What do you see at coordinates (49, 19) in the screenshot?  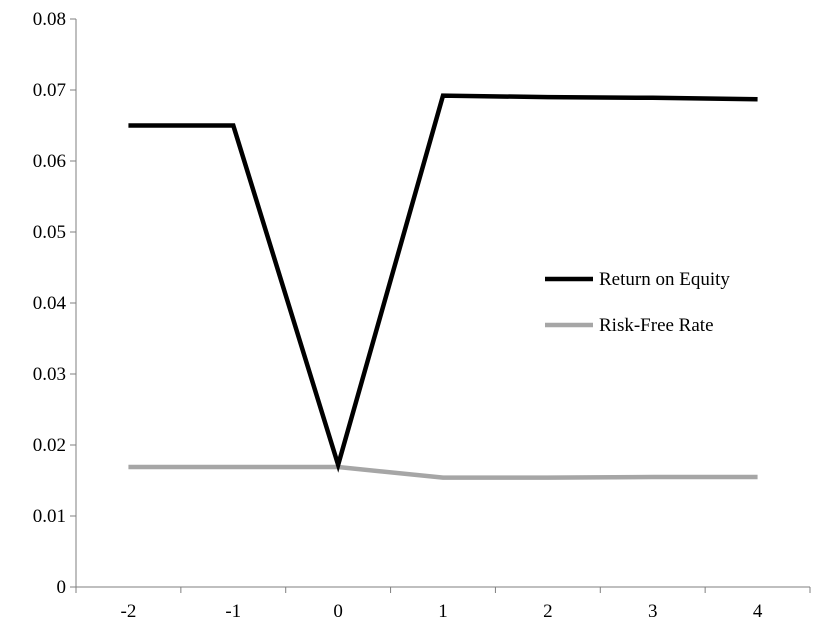 I see `y-tick-label: 0.08` at bounding box center [49, 19].